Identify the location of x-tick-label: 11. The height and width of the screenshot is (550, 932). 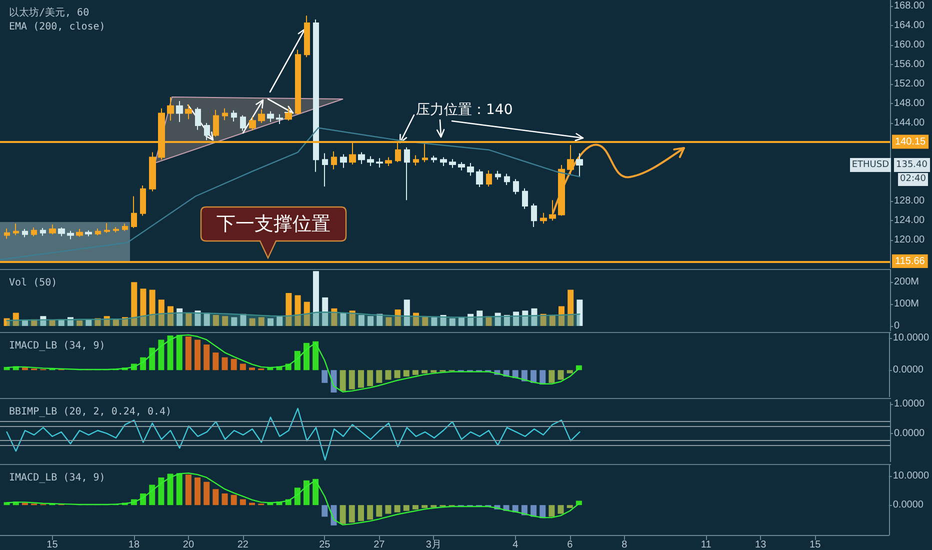
(706, 545).